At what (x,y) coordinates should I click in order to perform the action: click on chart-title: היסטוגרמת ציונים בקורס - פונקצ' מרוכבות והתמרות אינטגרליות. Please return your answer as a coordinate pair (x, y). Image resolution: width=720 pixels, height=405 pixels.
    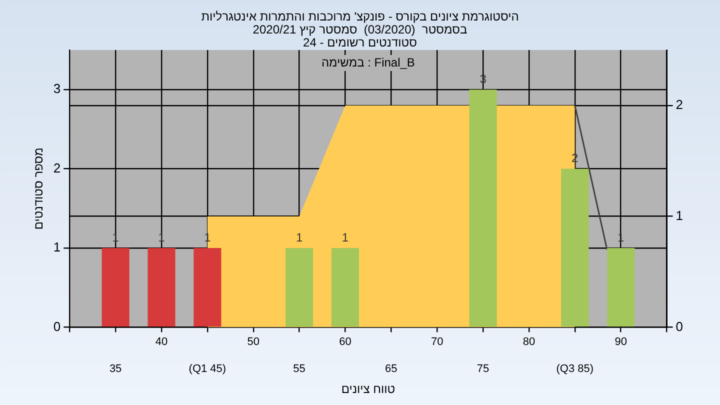
    Looking at the image, I should click on (360, 16).